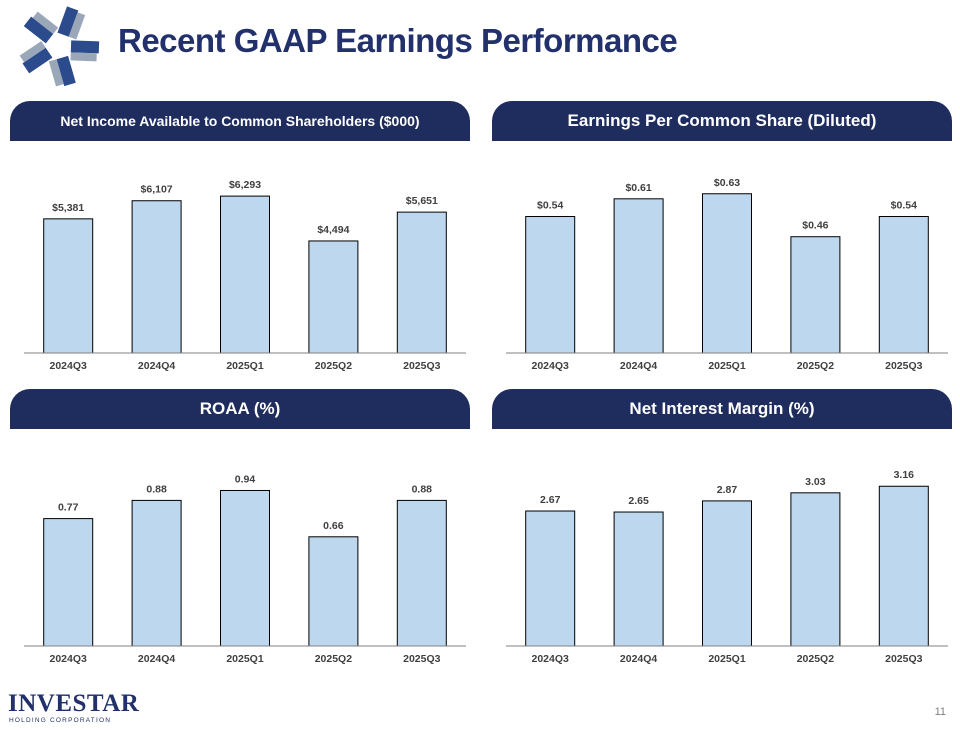  I want to click on data-label: 3.16, so click(904, 475).